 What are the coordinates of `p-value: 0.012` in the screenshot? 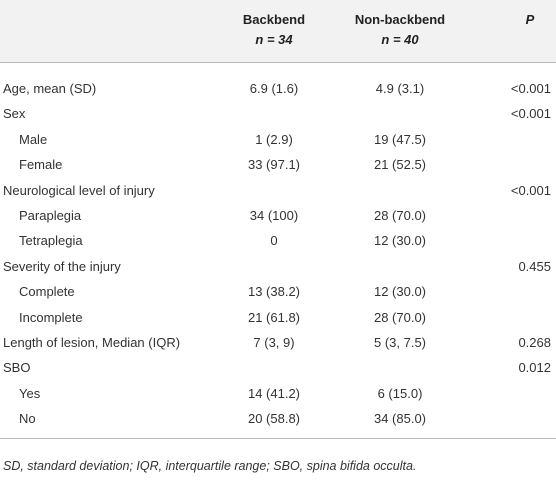 It's located at (534, 368).